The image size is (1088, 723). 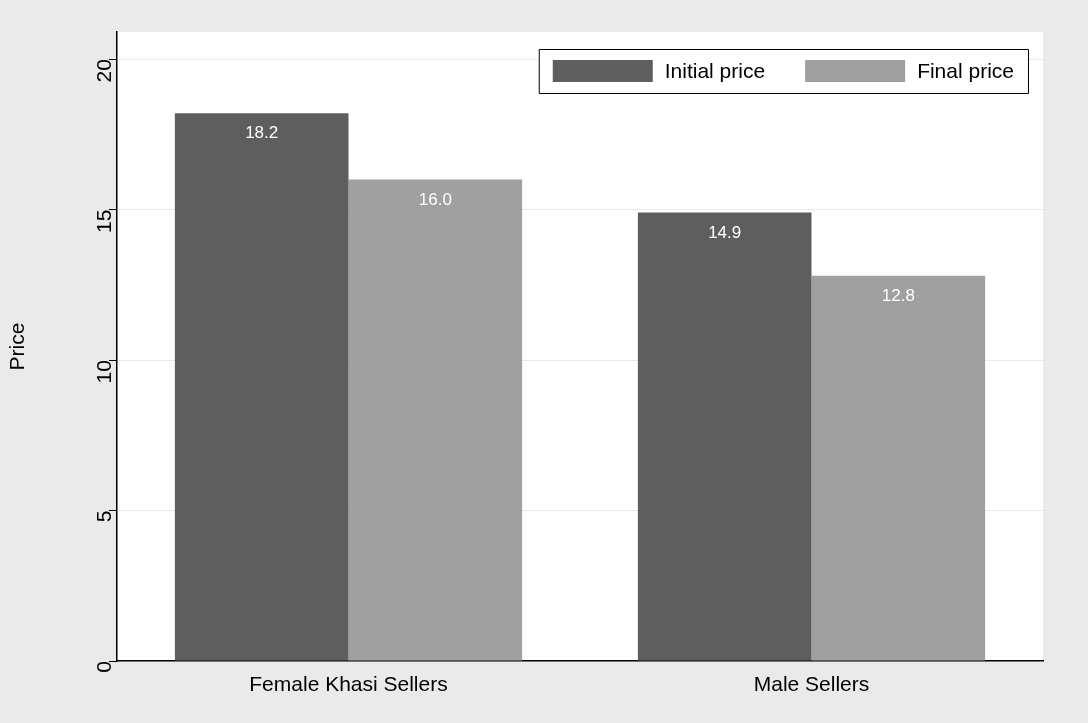 I want to click on y-tick-label: 10, so click(x=103, y=372).